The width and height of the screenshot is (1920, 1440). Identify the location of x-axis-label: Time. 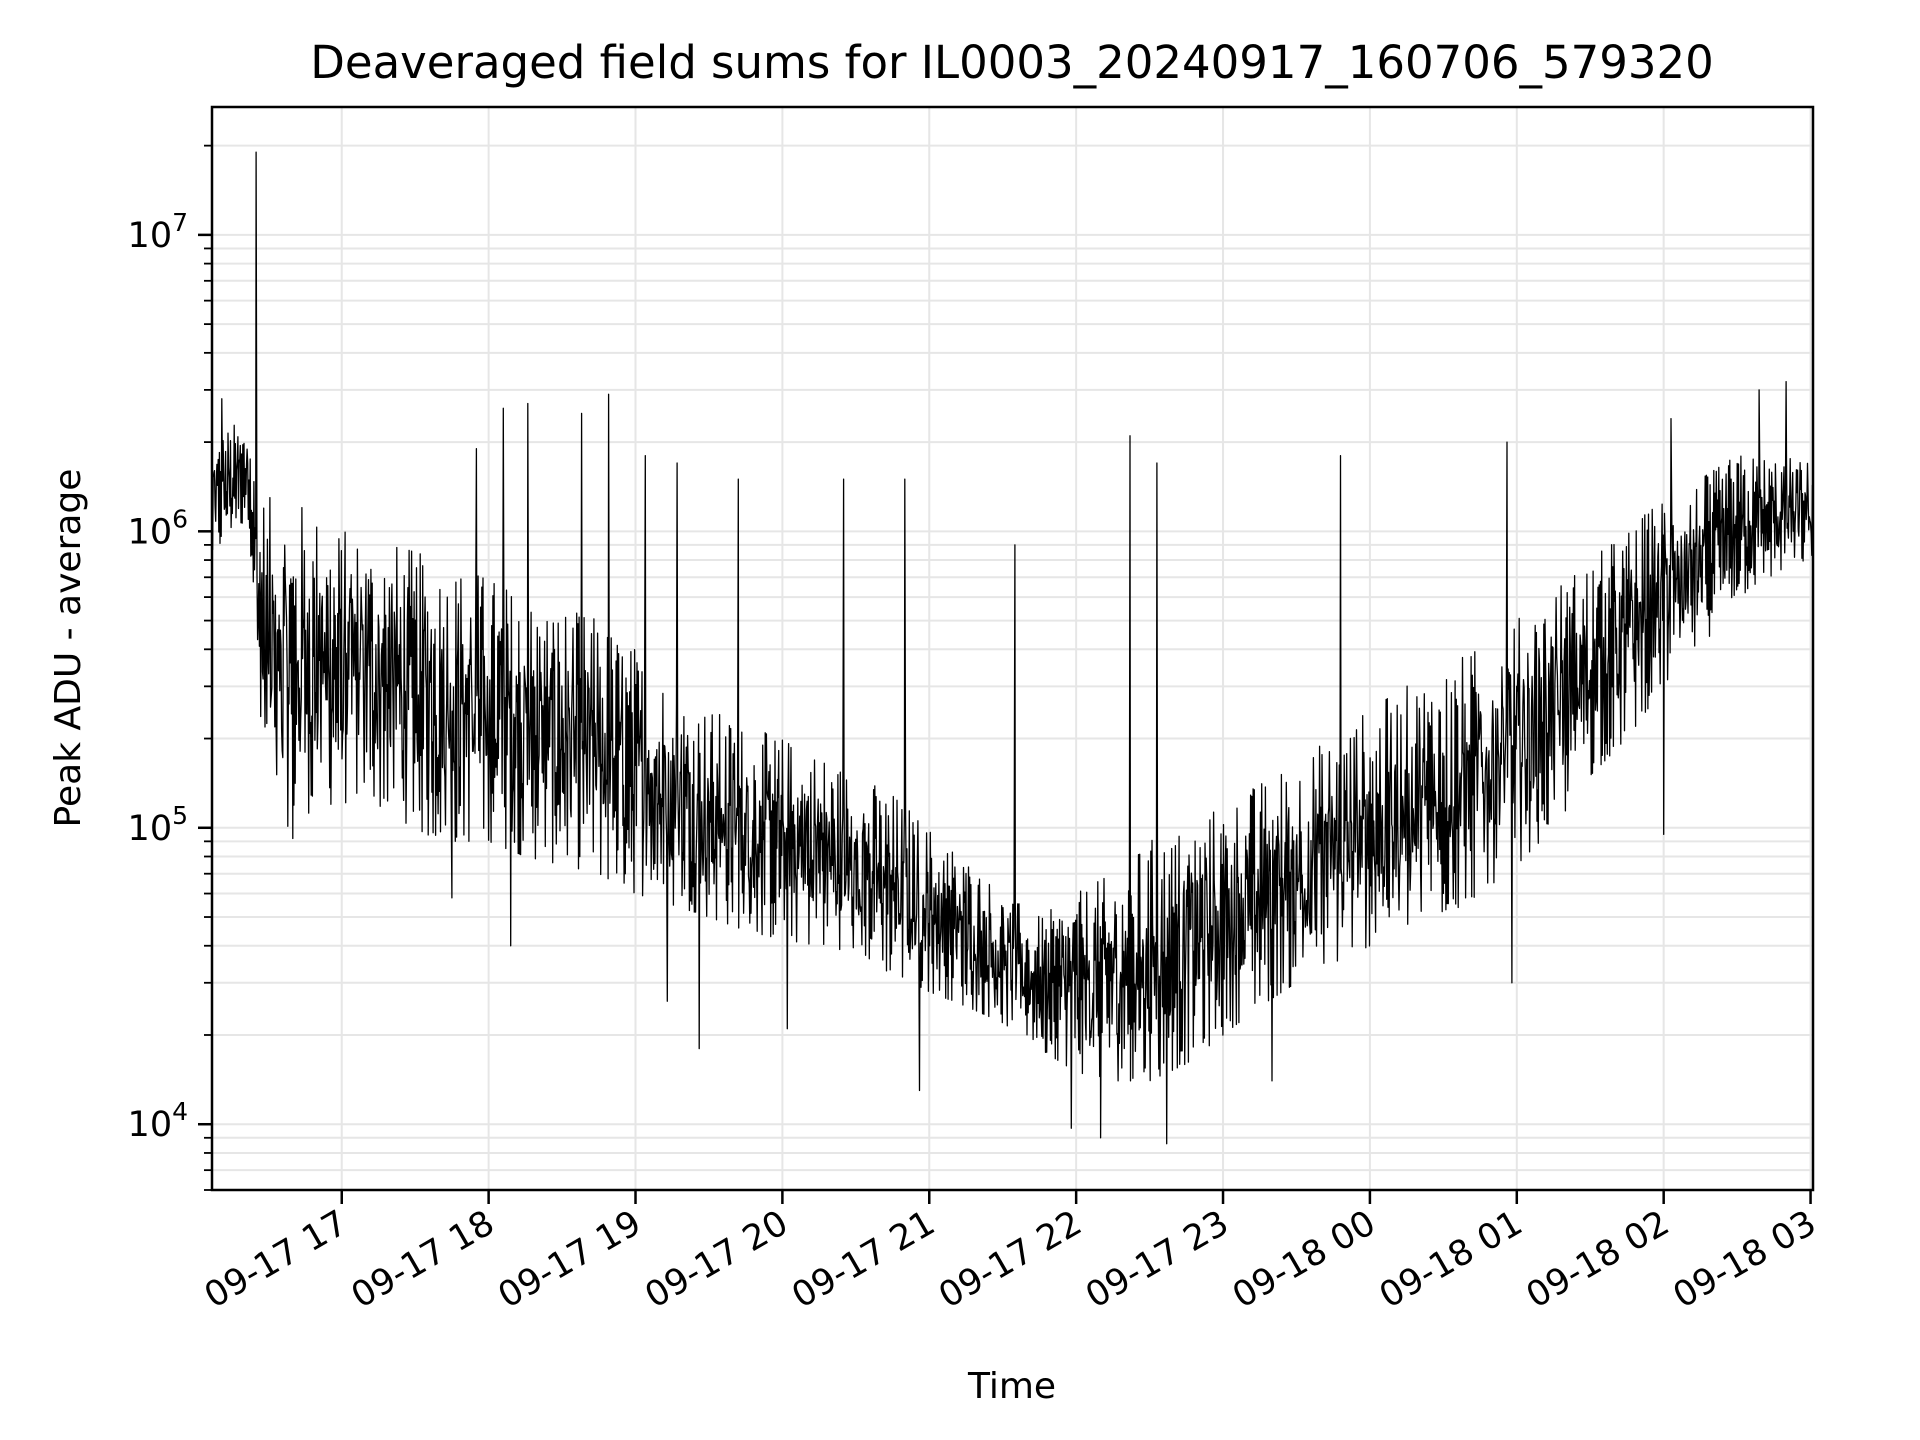
(1011, 1386).